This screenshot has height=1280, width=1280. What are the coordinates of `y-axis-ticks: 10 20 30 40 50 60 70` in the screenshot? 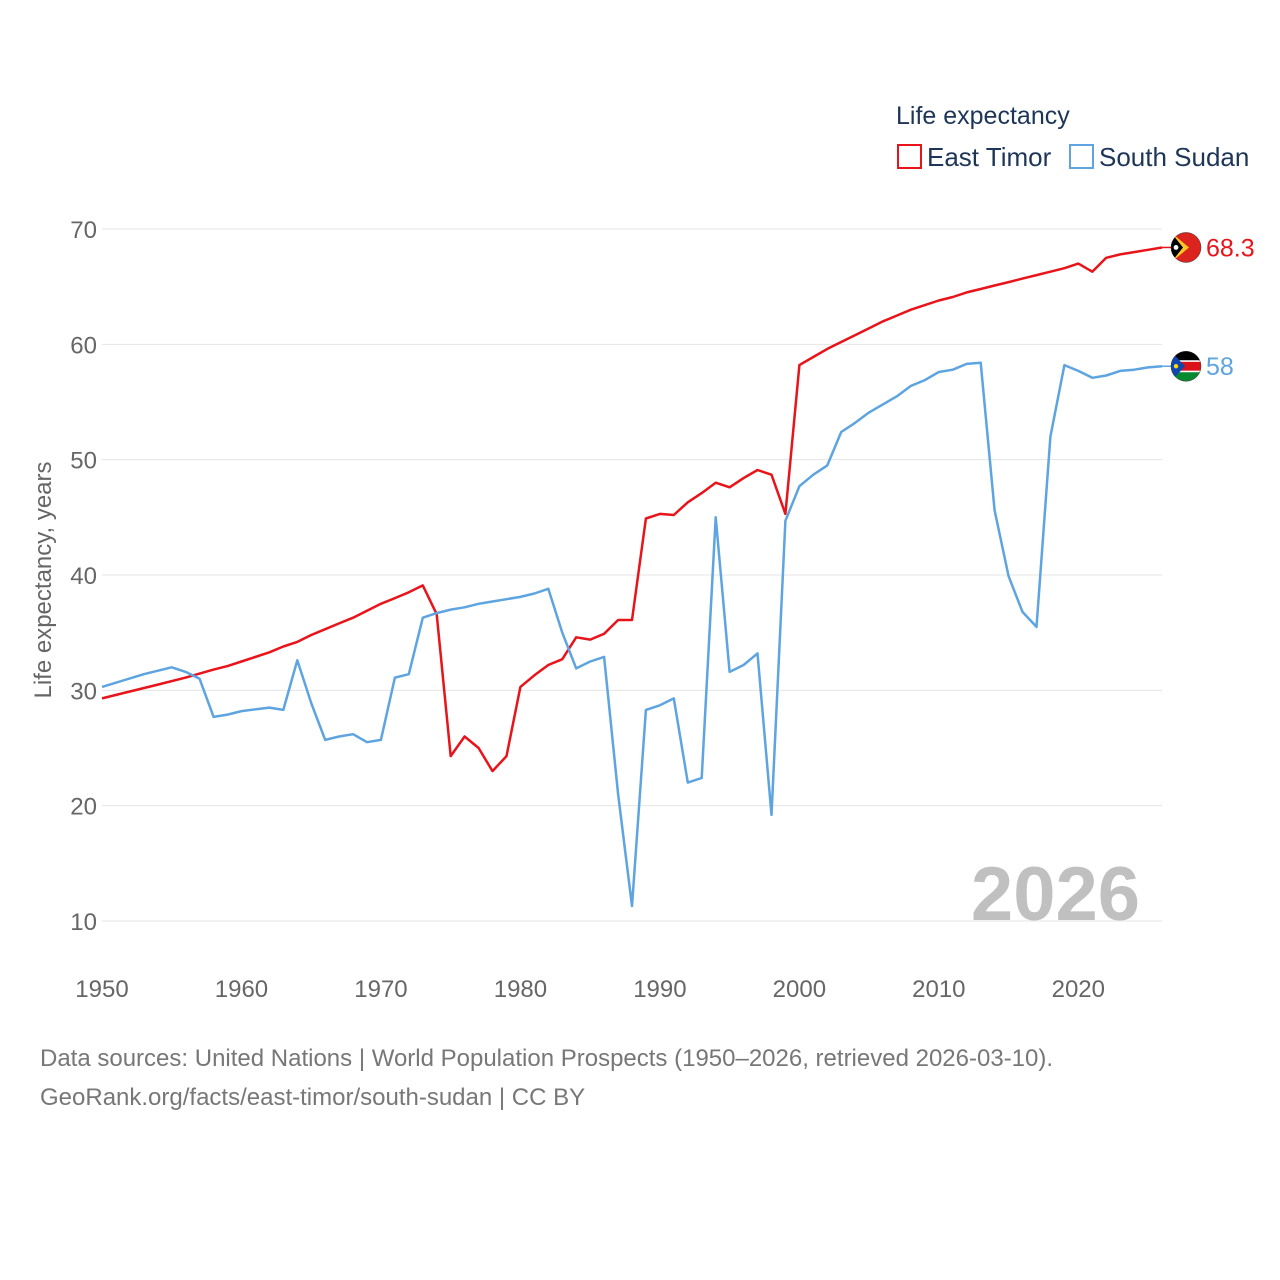 It's located at (83, 576).